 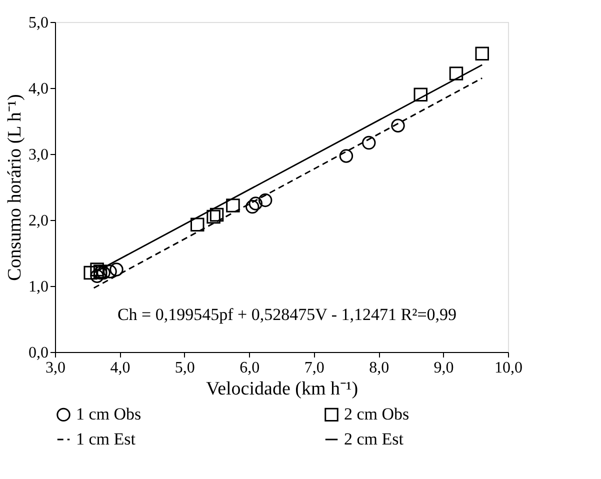 I want to click on y-tick-label: 3,0, so click(x=38, y=155).